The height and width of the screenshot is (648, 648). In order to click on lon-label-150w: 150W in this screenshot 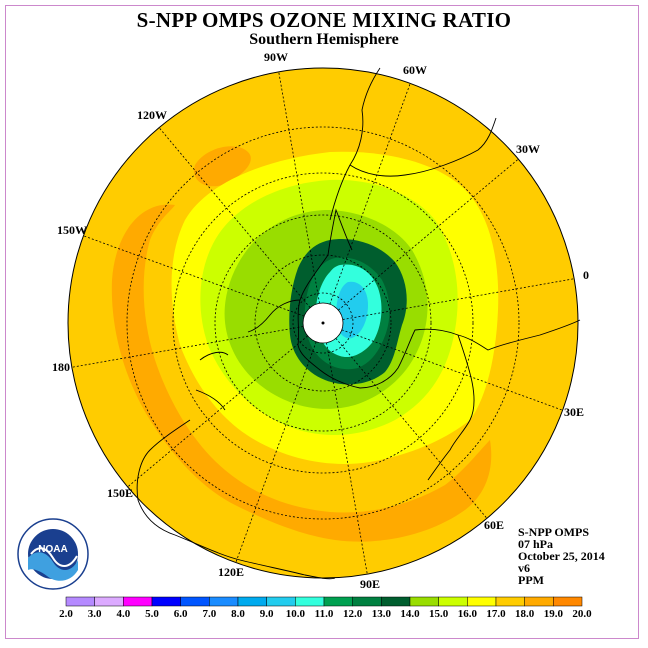, I will do `click(72, 230)`.